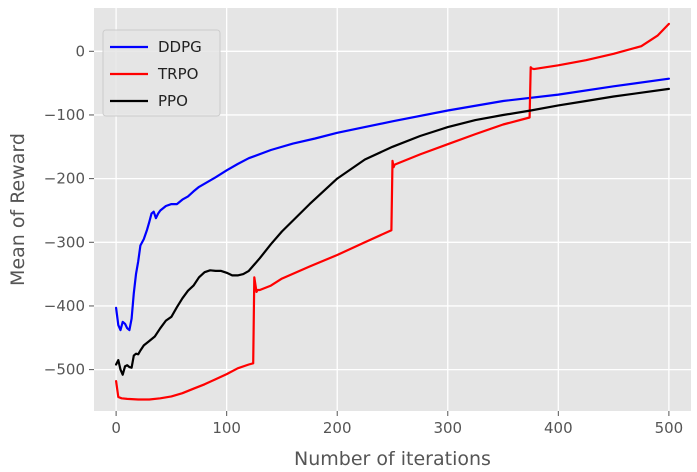 This screenshot has width=697, height=472. I want to click on x-tick-label: 0, so click(116, 428).